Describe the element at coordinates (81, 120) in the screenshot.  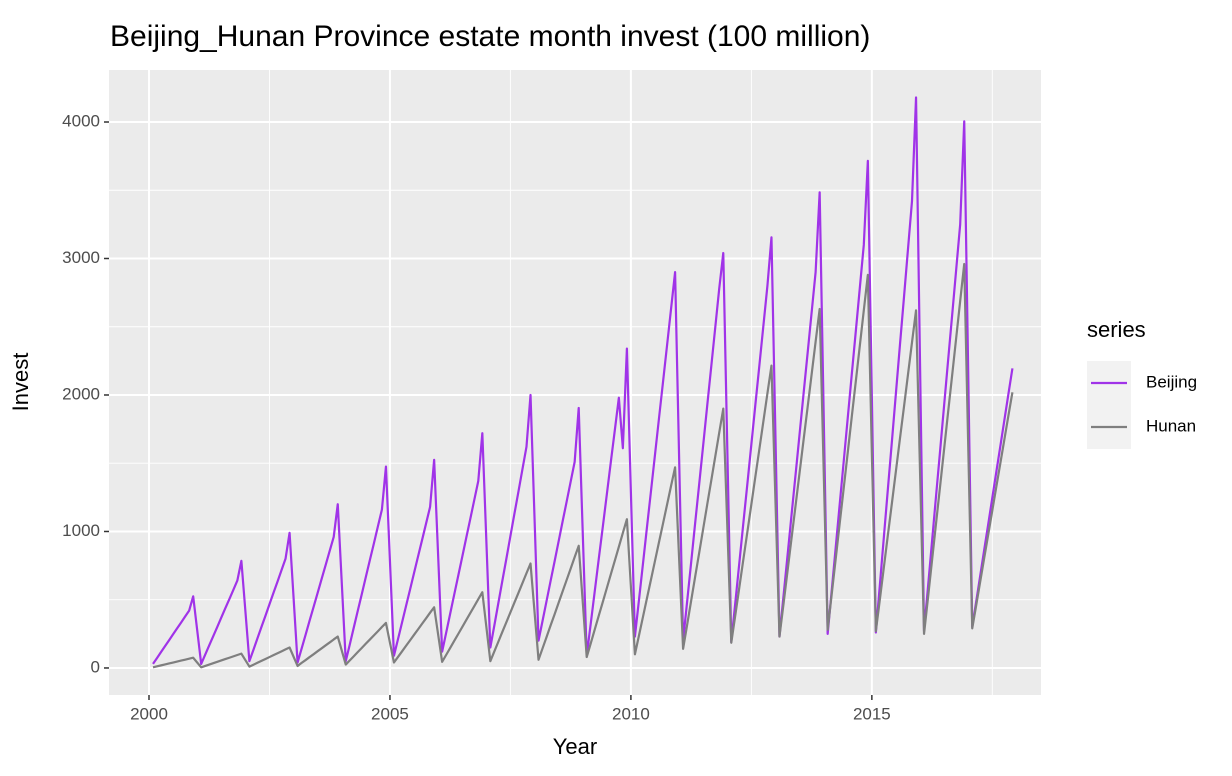
I see `y-tick-label: 4000` at that location.